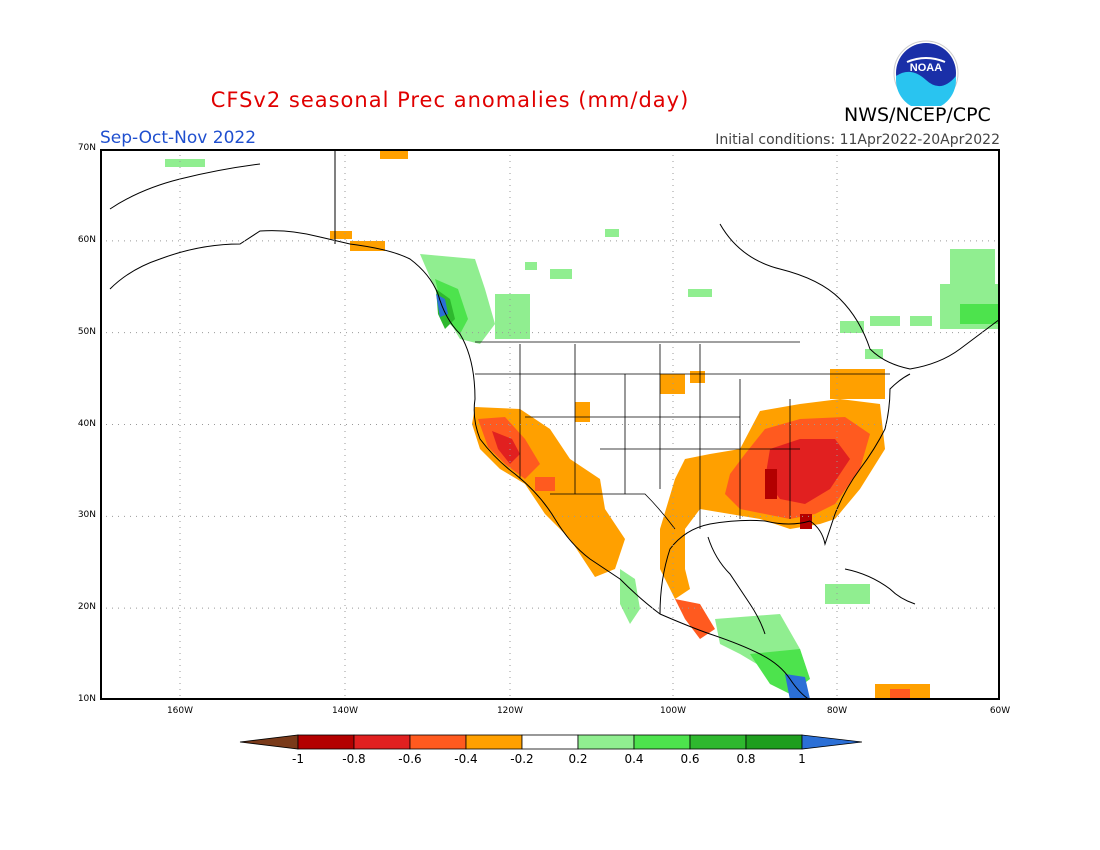 The height and width of the screenshot is (850, 1100). Describe the element at coordinates (857, 140) in the screenshot. I see `initial-conditions-label: Initial conditions: 11Apr2022-20Apr2022` at that location.